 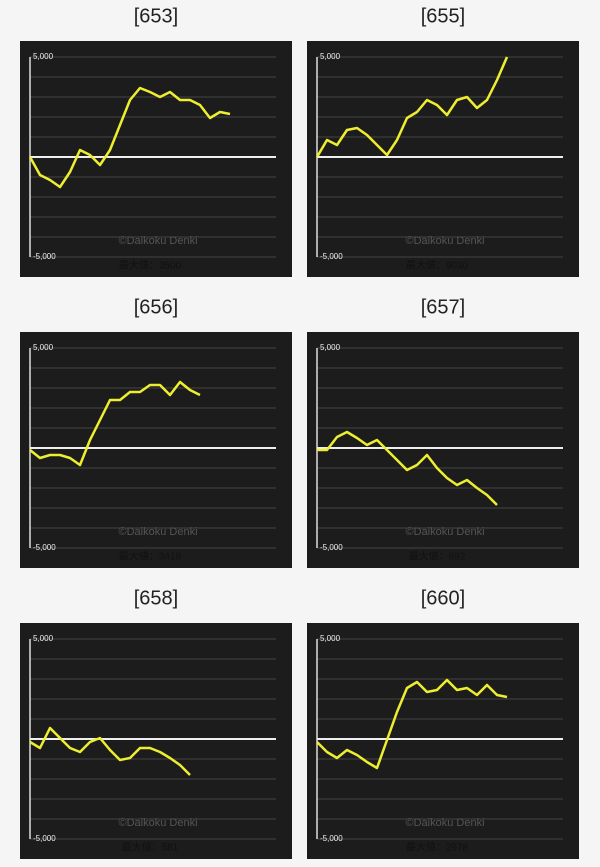 What do you see at coordinates (150, 265) in the screenshot?
I see `max-note: 最大値：3500` at bounding box center [150, 265].